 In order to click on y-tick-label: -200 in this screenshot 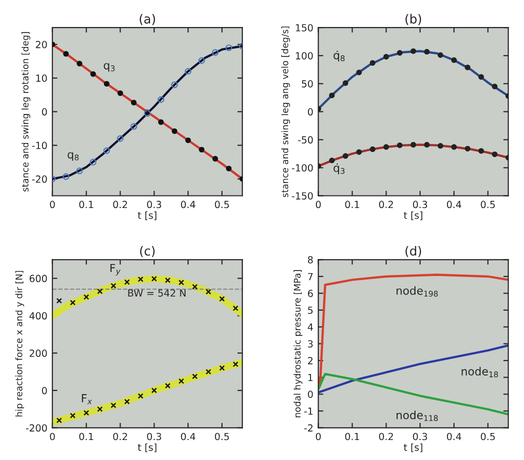, I will do `click(36, 428)`.